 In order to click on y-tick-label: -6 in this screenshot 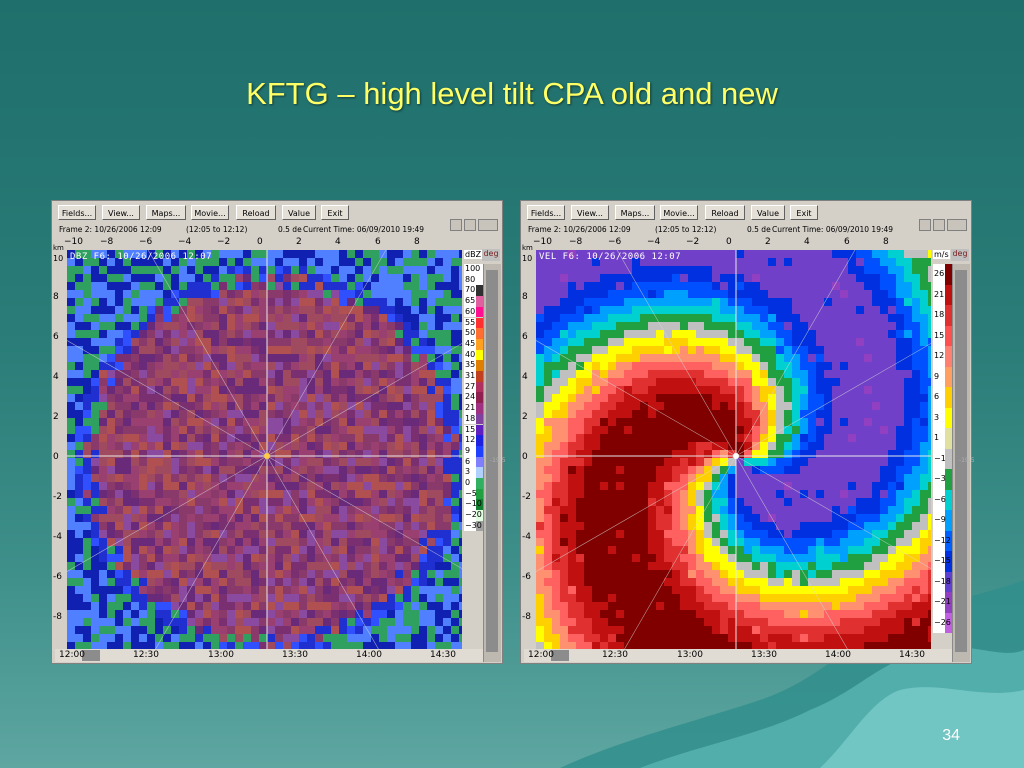, I will do `click(526, 577)`.